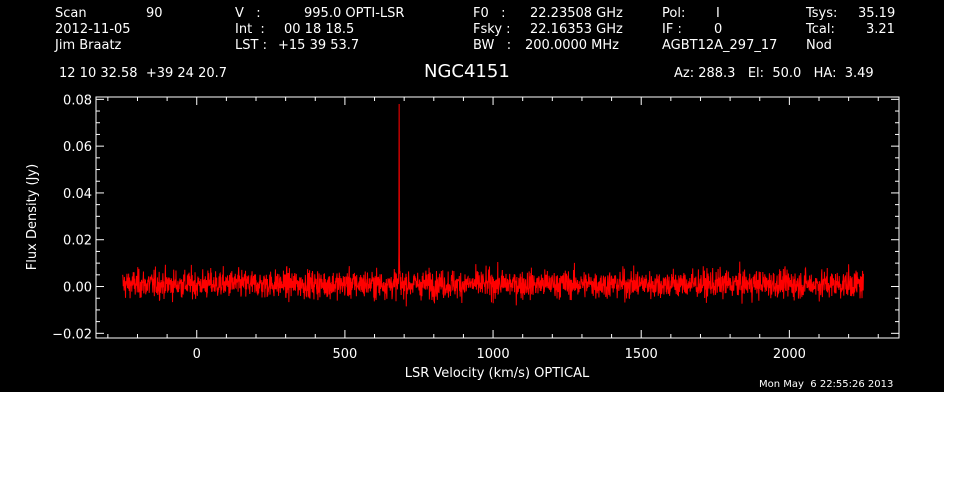  What do you see at coordinates (197, 354) in the screenshot?
I see `x-tick-label: 0` at bounding box center [197, 354].